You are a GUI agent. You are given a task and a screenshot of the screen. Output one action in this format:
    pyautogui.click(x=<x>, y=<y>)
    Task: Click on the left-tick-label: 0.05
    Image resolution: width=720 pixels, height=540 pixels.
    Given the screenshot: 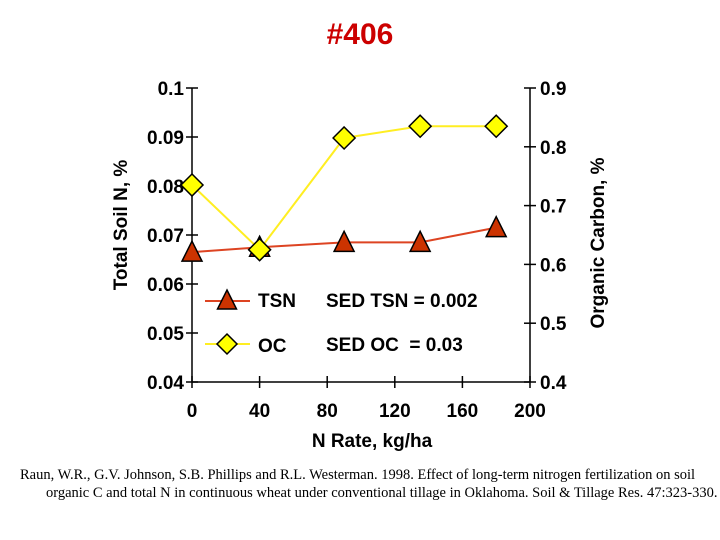 What is the action you would take?
    pyautogui.click(x=165, y=334)
    